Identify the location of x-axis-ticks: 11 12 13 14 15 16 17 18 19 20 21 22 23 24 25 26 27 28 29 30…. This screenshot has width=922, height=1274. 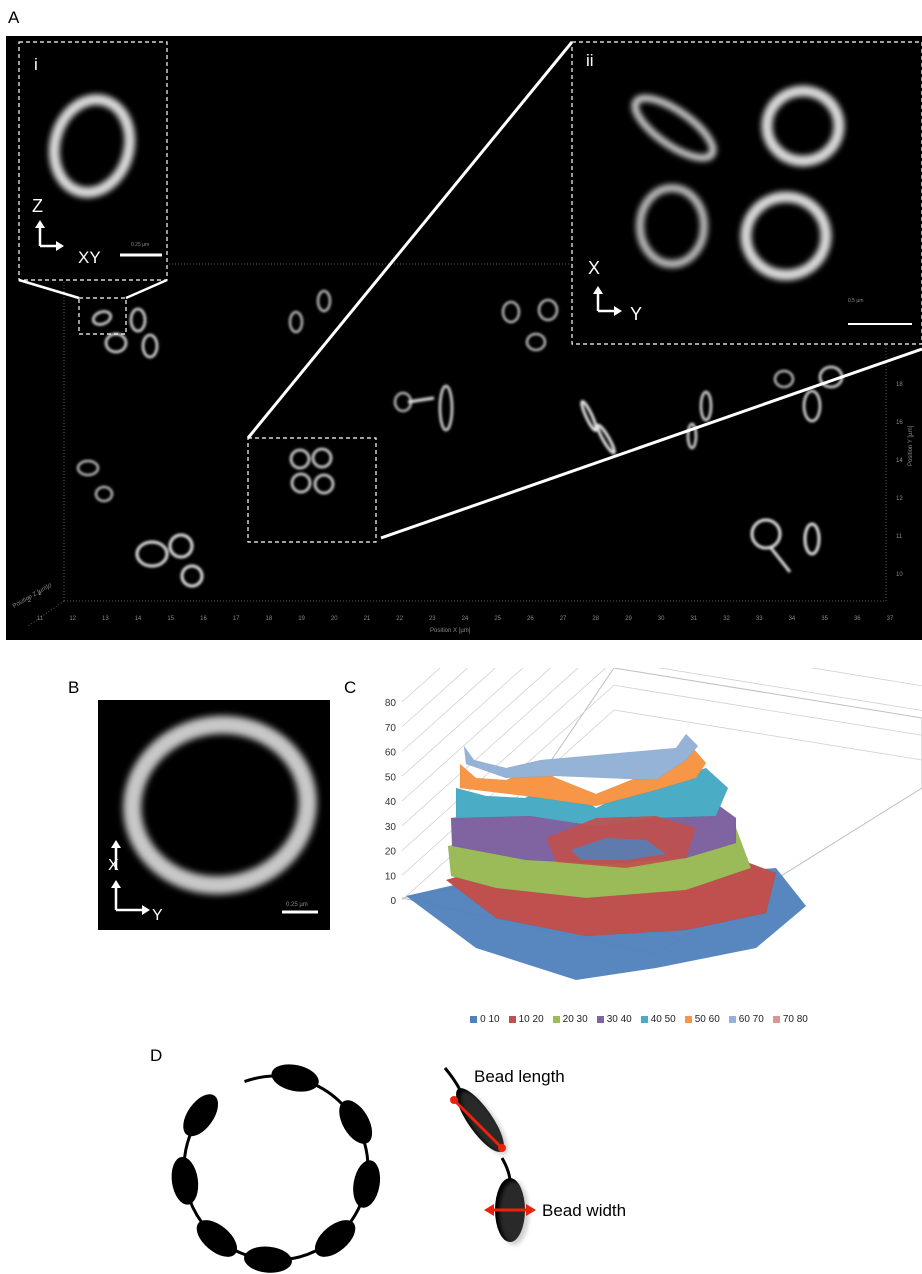
(465, 619).